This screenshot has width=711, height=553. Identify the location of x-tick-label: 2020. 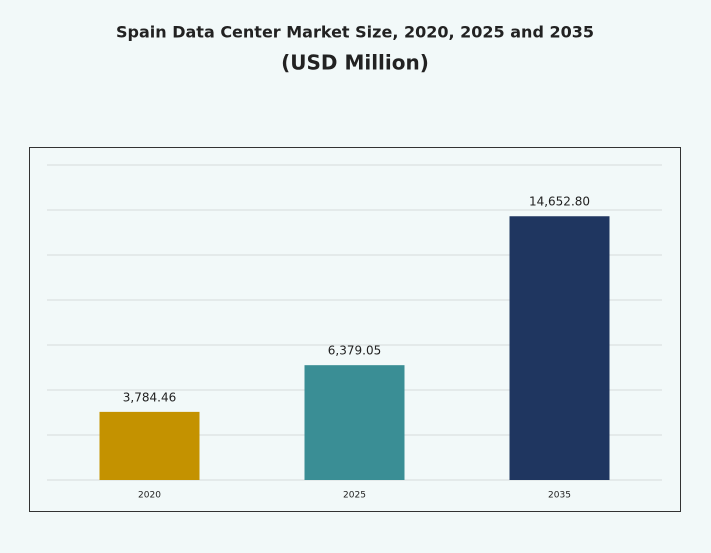
(149, 496).